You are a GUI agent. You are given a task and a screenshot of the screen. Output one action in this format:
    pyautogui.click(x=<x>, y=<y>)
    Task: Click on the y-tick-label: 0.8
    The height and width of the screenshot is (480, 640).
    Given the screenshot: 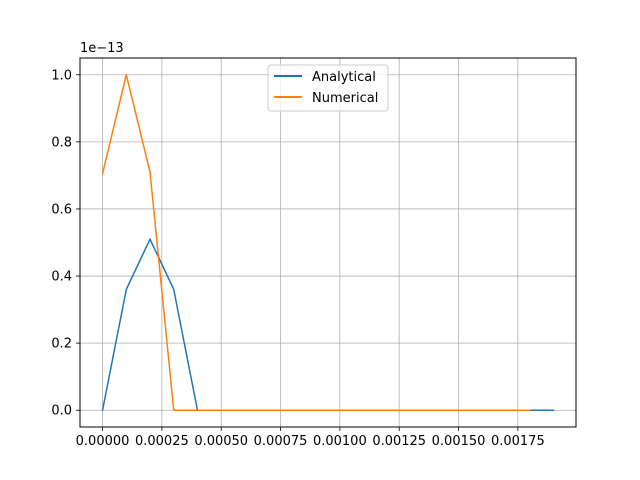 What is the action you would take?
    pyautogui.click(x=61, y=142)
    